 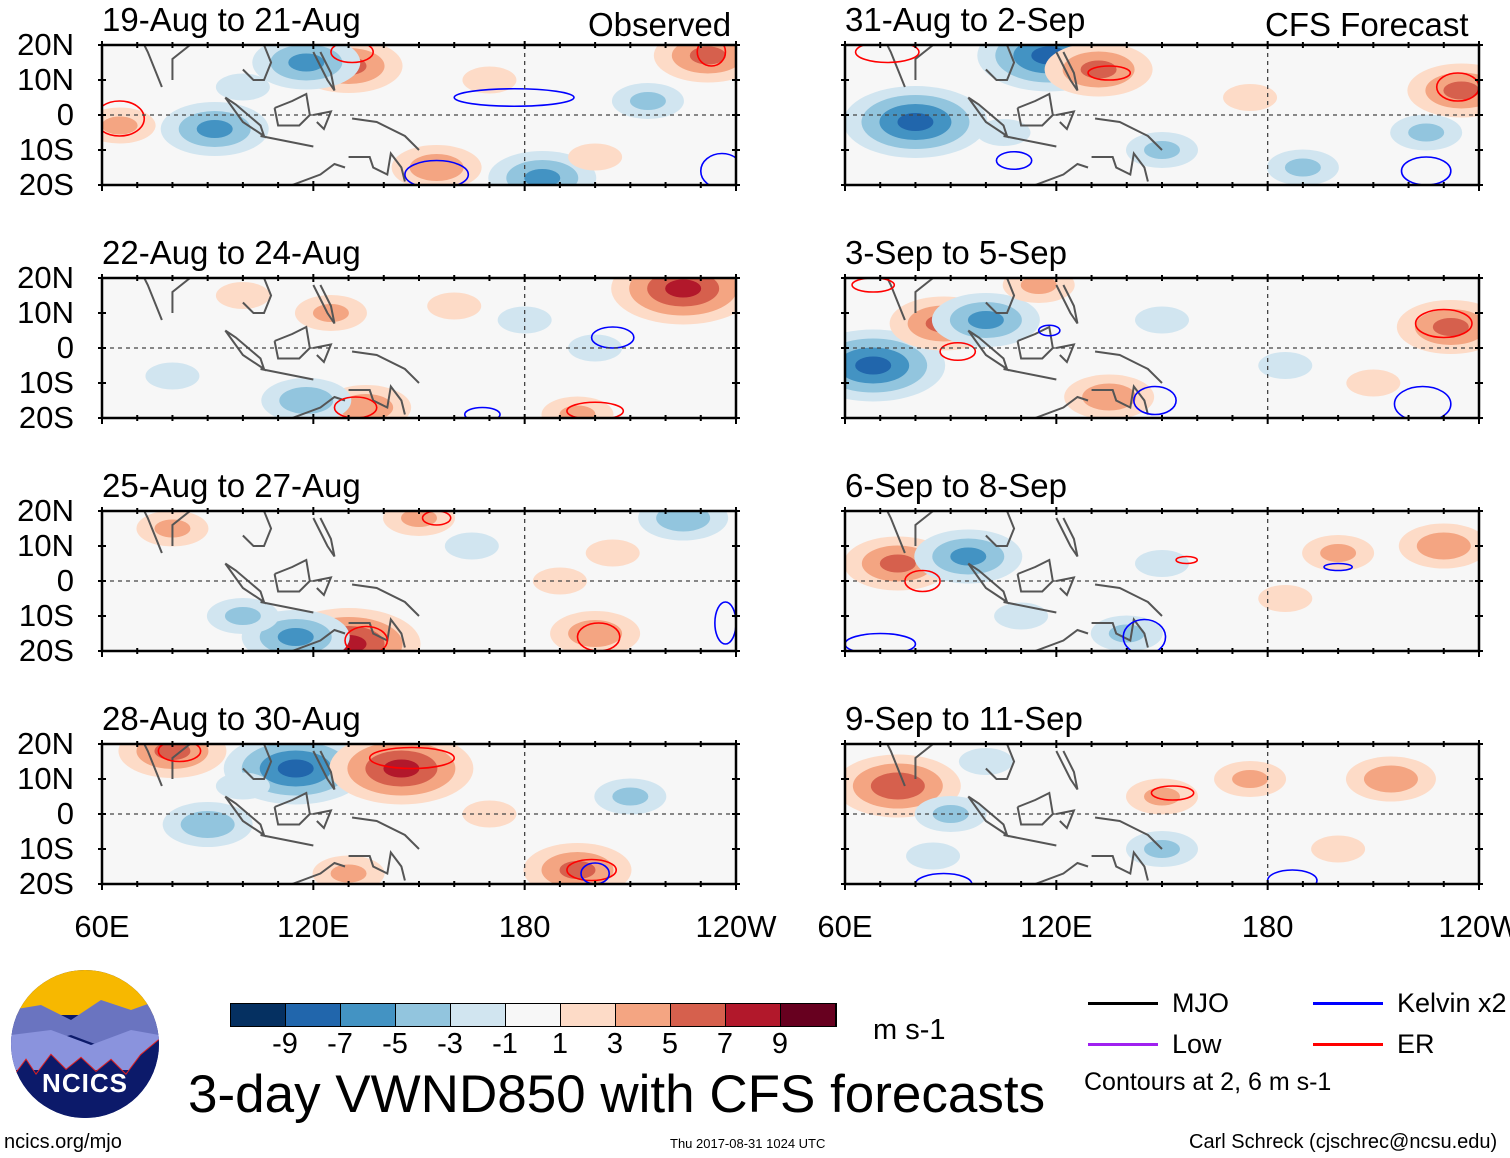 What do you see at coordinates (1197, 1044) in the screenshot?
I see `legend-label: Low` at bounding box center [1197, 1044].